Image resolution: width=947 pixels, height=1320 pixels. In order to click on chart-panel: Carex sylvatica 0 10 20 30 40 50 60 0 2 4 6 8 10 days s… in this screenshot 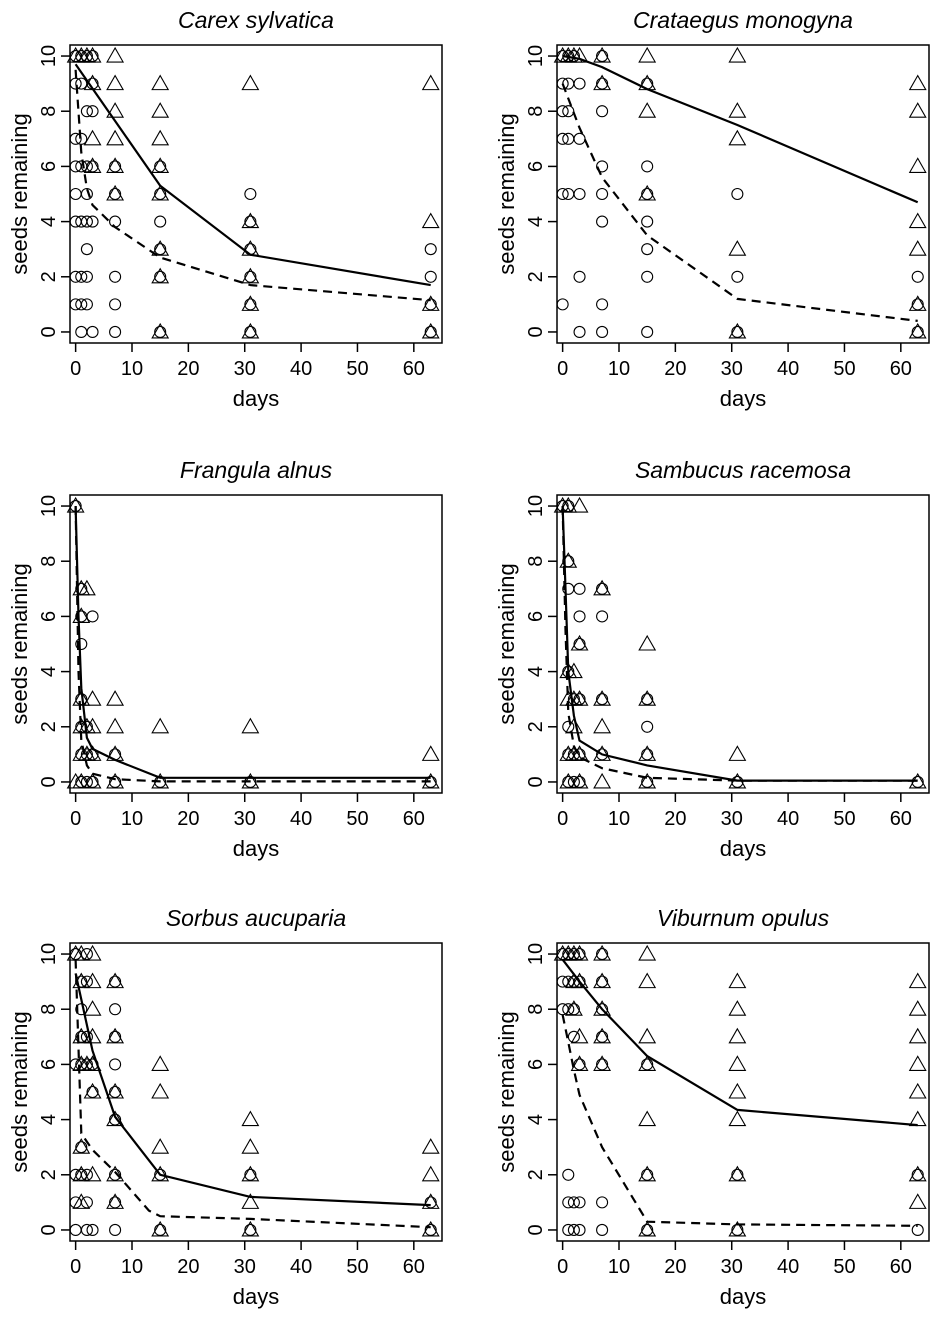, I will do `click(225, 209)`.